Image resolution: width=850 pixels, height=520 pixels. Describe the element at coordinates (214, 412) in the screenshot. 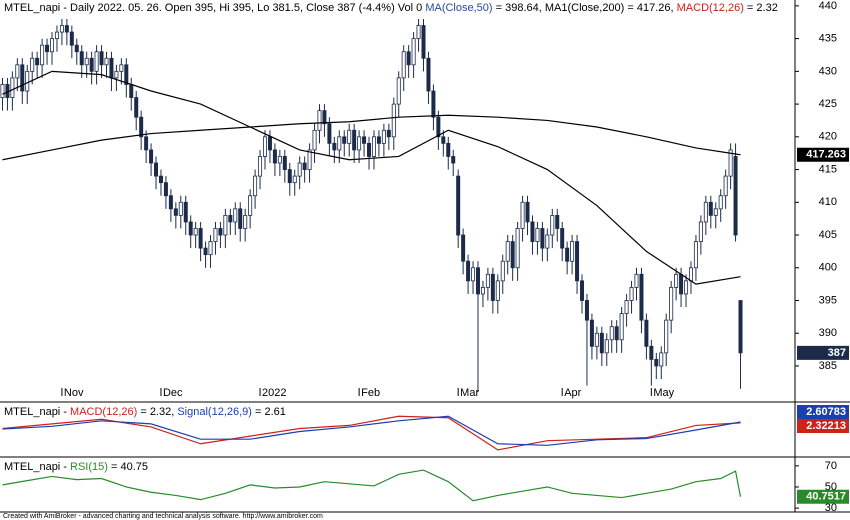

I see `title-segment: Signal(12,26,9)` at that location.